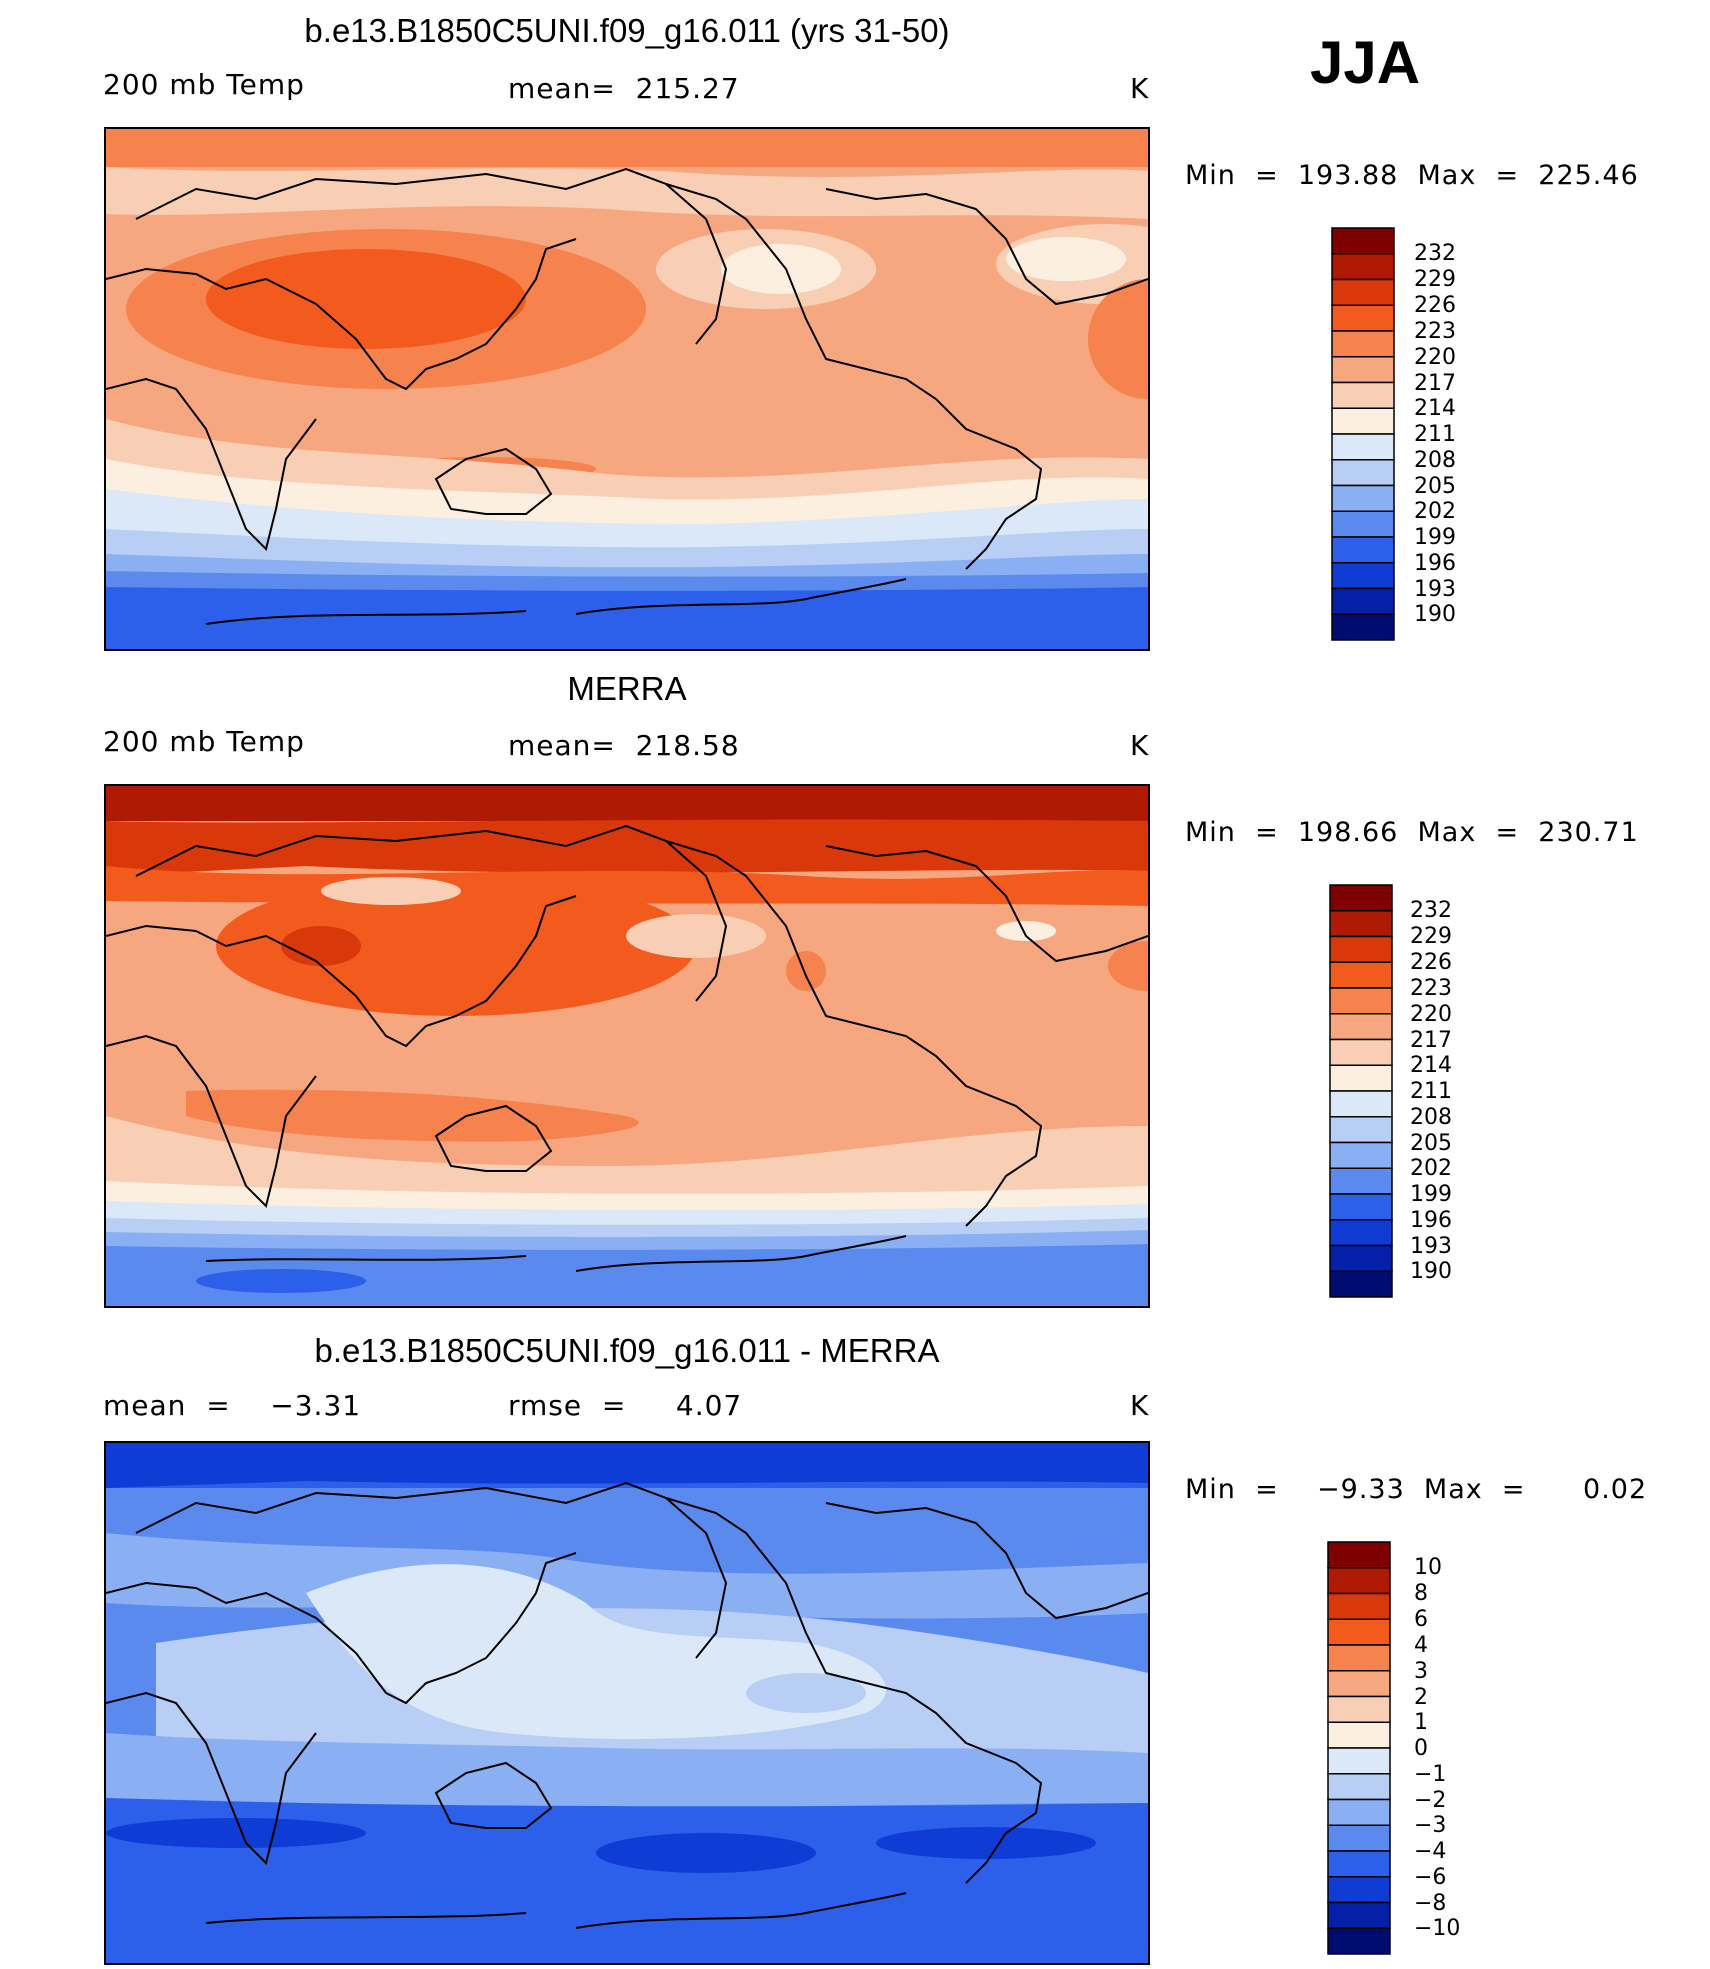  What do you see at coordinates (1430, 1825) in the screenshot?
I see `colorbar-label: −3` at bounding box center [1430, 1825].